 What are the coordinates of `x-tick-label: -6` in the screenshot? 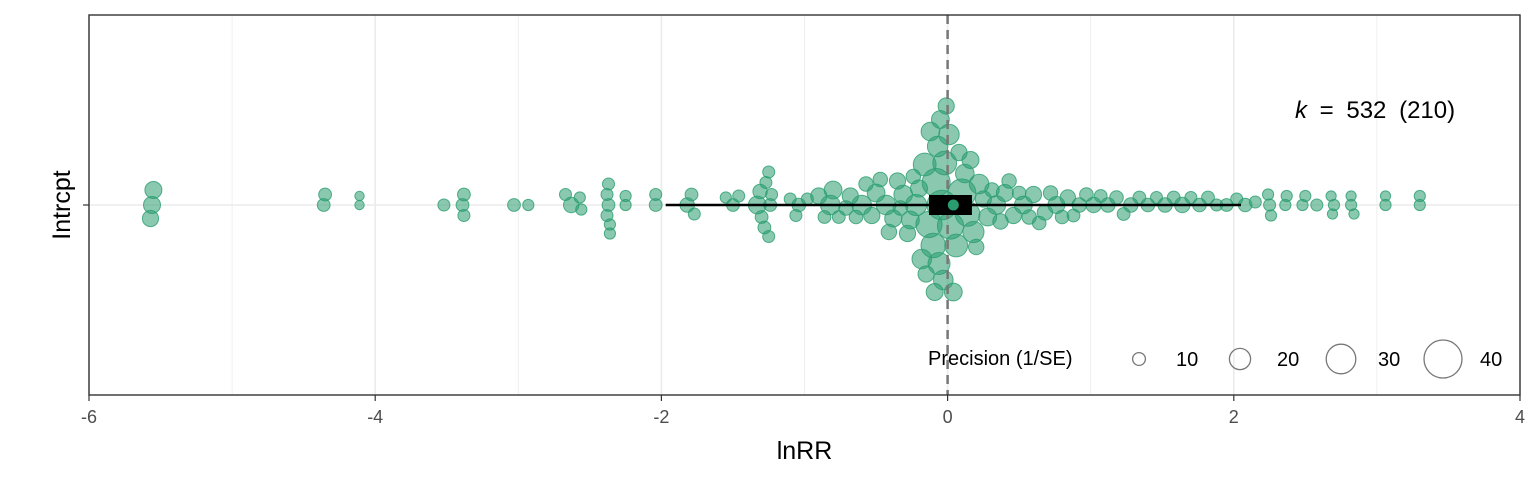 It's located at (89, 417).